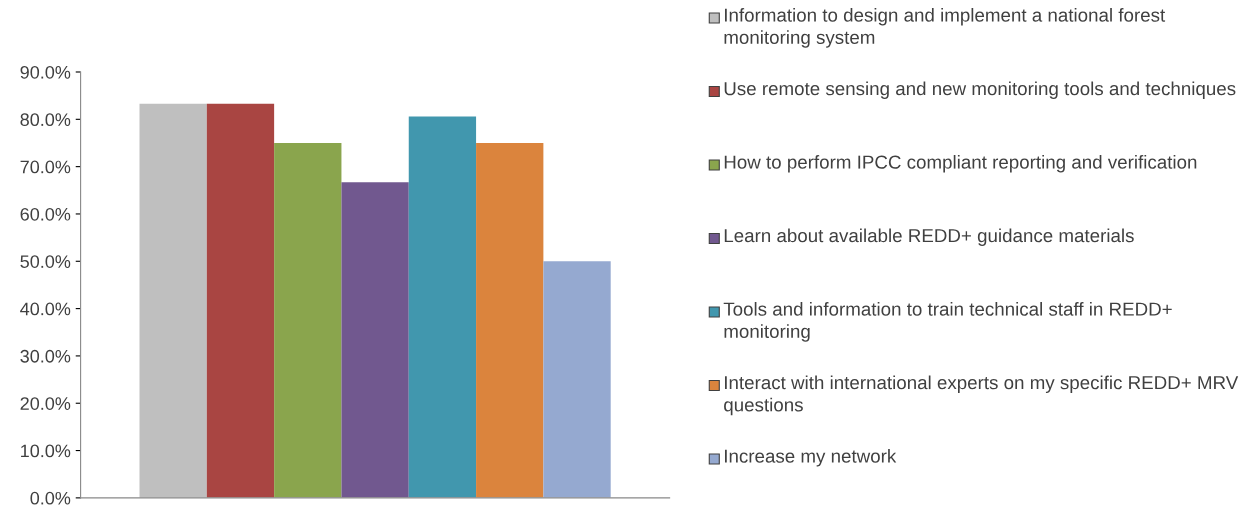 Image resolution: width=1240 pixels, height=507 pixels. I want to click on y-tick-label: 90.0%, so click(45, 72).